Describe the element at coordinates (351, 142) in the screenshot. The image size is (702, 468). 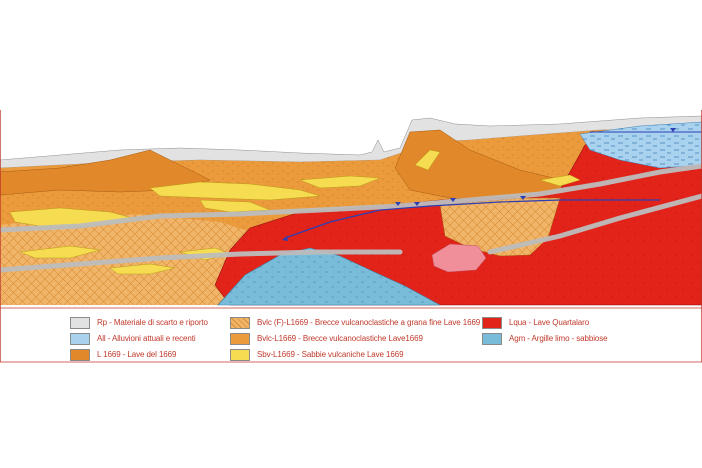
I see `layer-rp` at that location.